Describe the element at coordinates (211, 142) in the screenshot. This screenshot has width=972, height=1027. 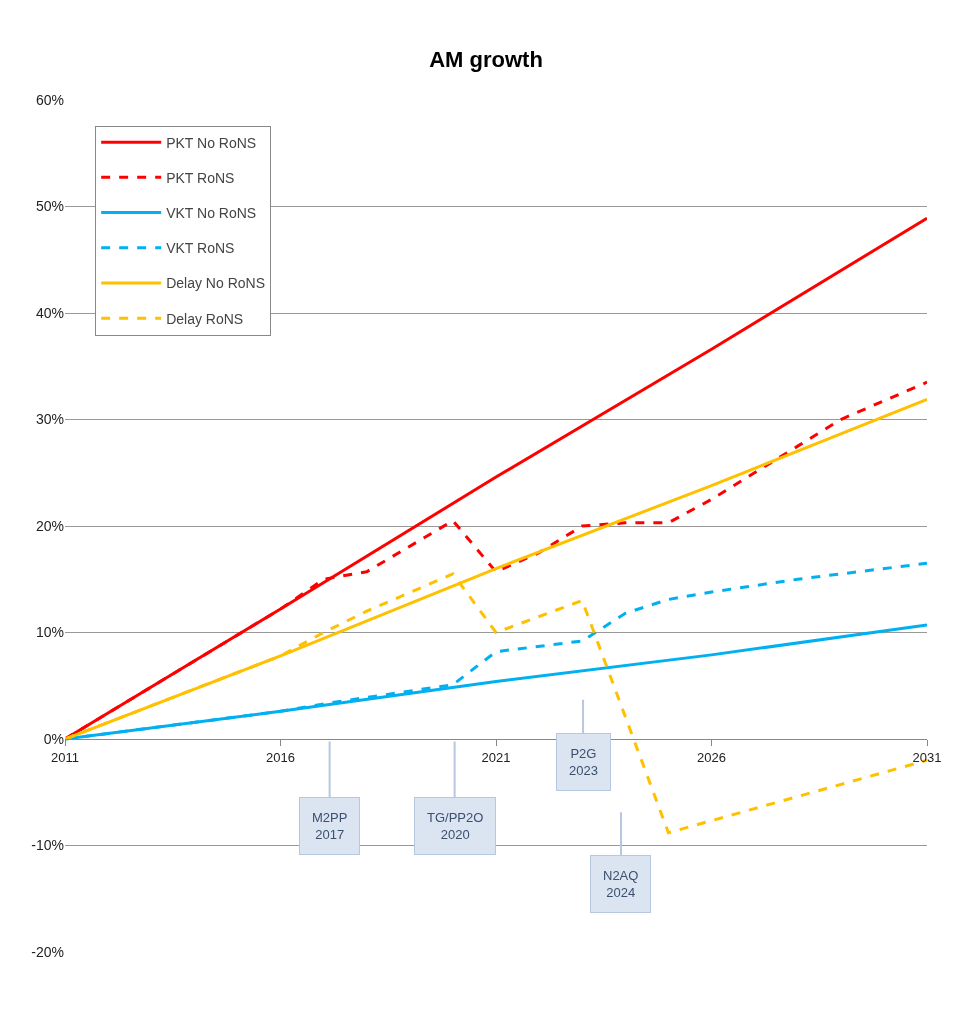
I see `legend-label: PKT No RoNS` at that location.